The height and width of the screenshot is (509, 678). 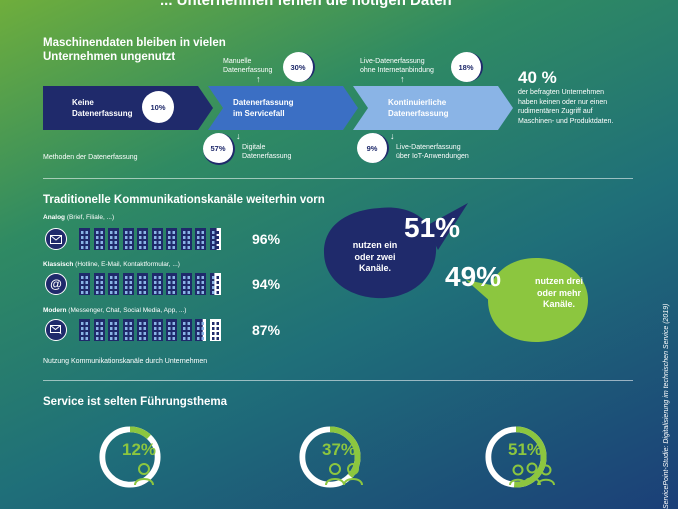 What do you see at coordinates (54, 217) in the screenshot?
I see `channel-label-bold: Analog` at bounding box center [54, 217].